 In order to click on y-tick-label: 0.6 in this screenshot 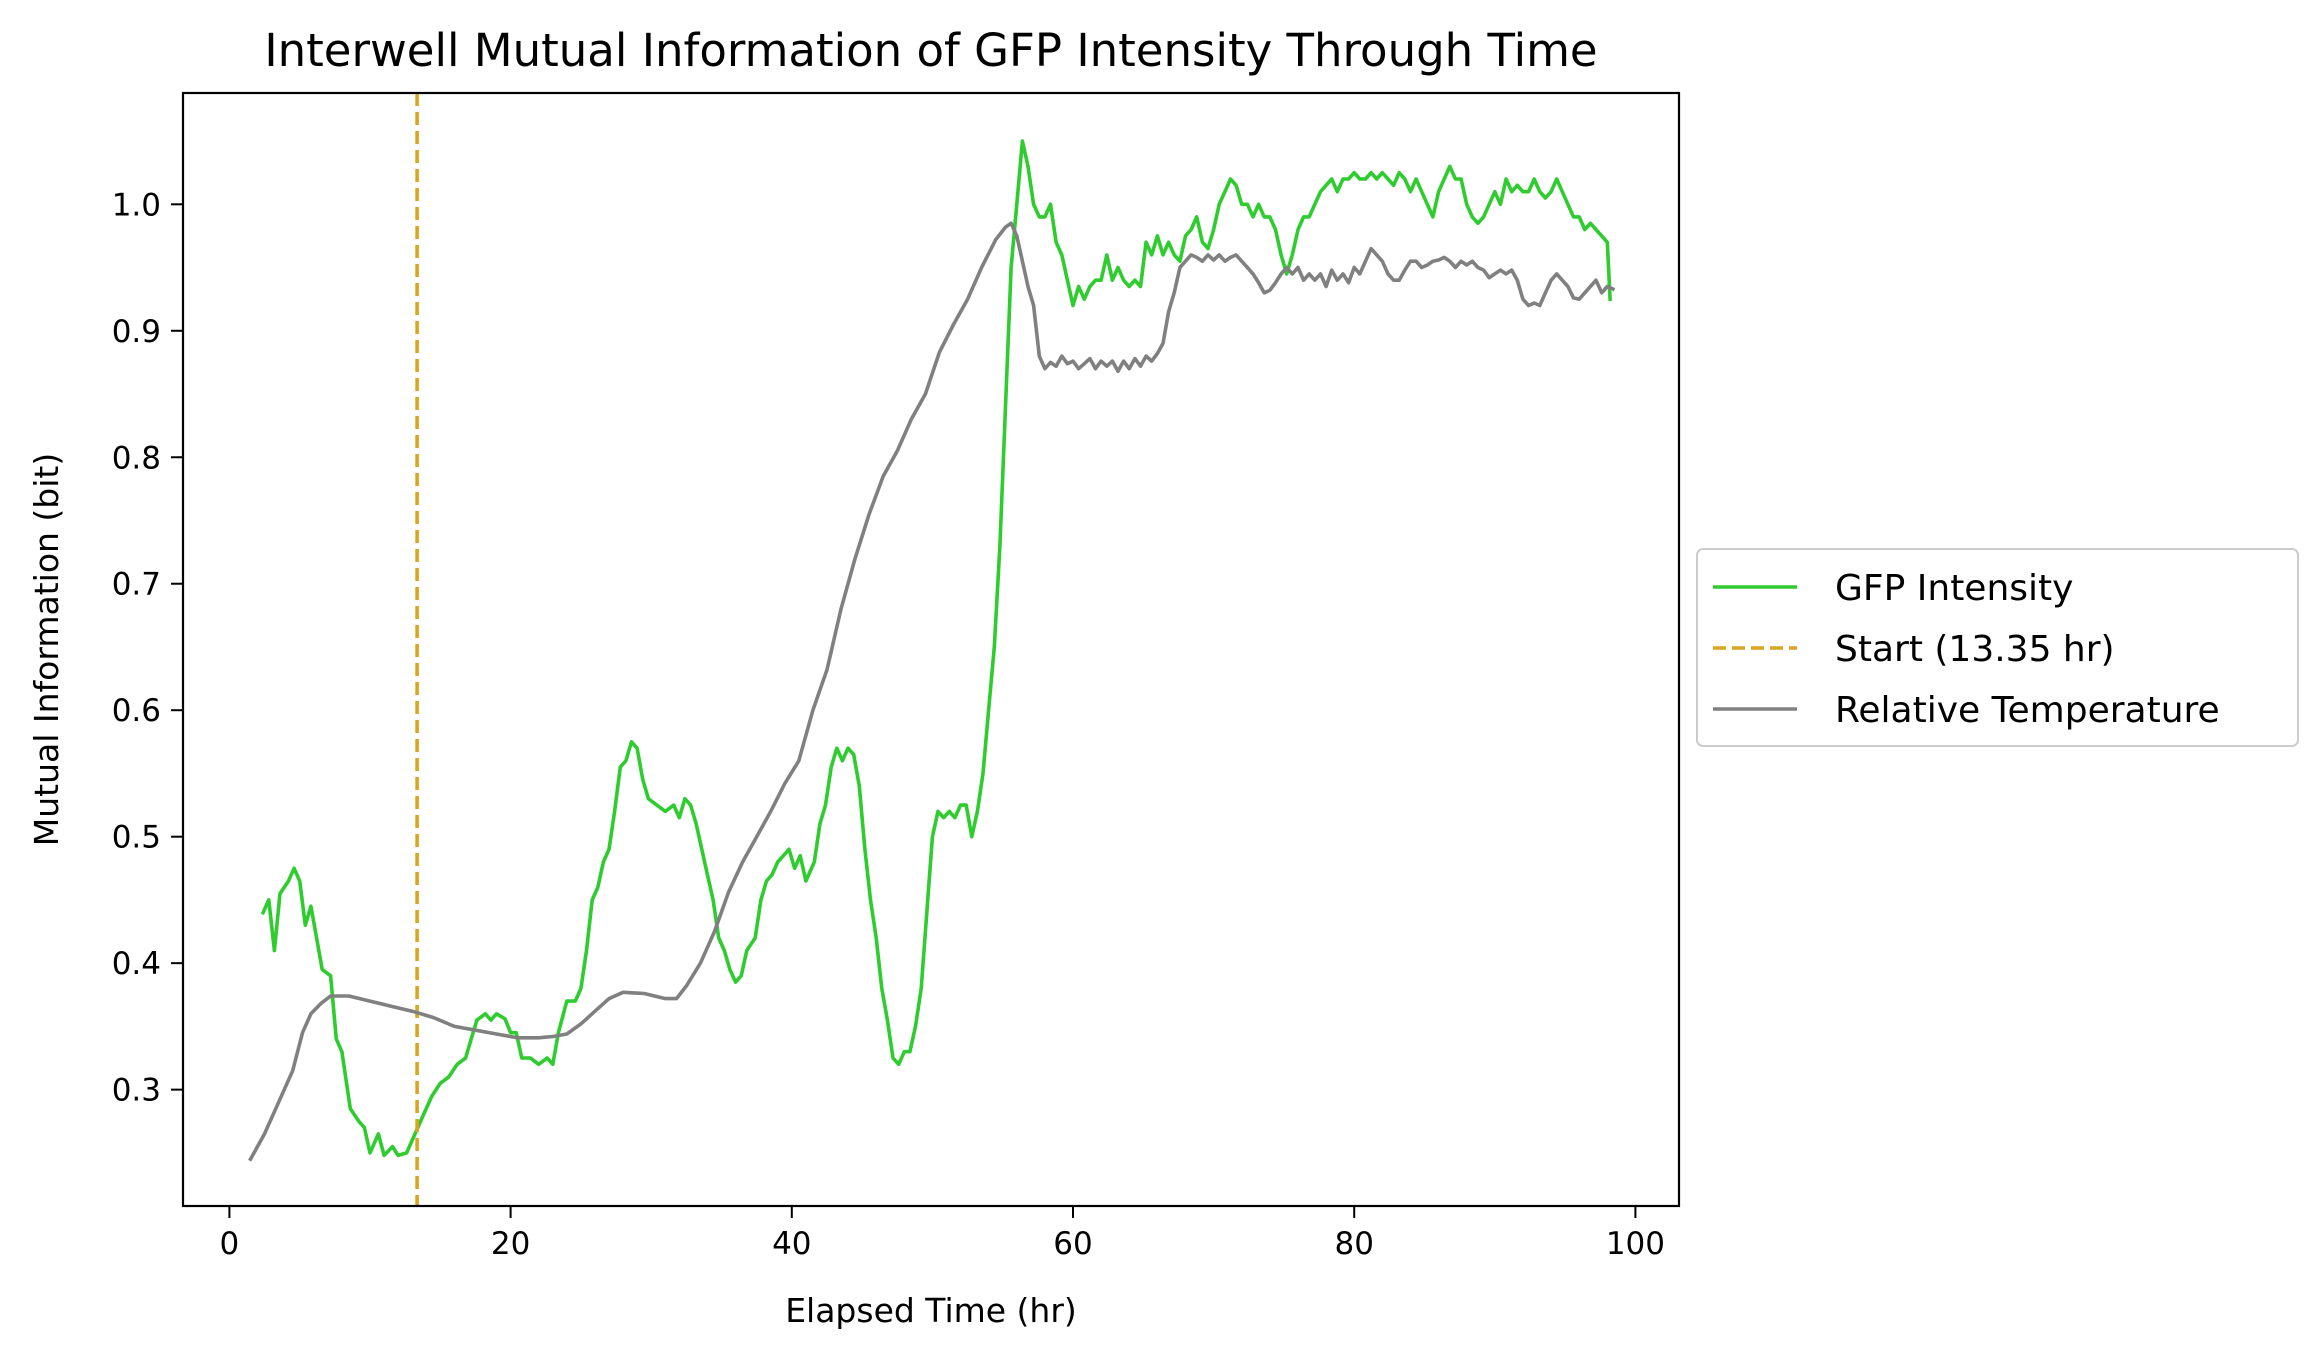, I will do `click(136, 711)`.